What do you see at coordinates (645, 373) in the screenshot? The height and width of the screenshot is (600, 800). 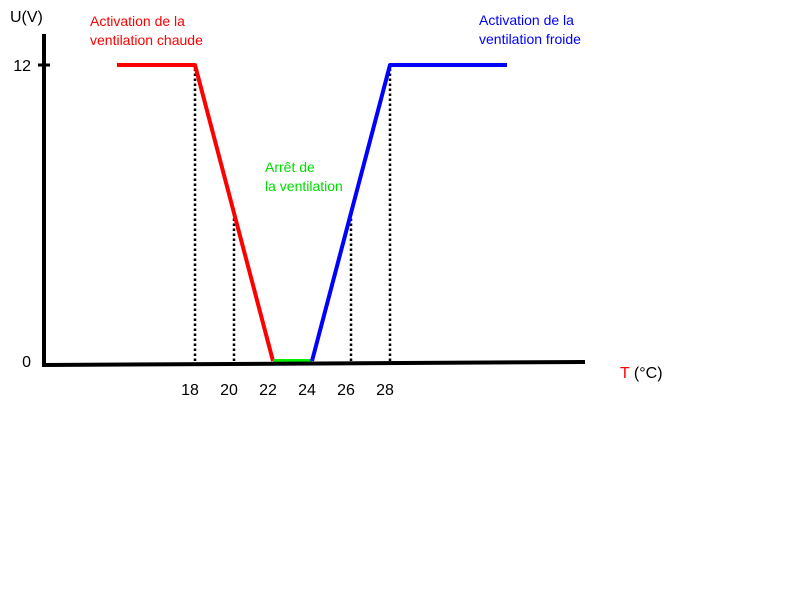 I see `x-axis-label-unit: (°C)` at bounding box center [645, 373].